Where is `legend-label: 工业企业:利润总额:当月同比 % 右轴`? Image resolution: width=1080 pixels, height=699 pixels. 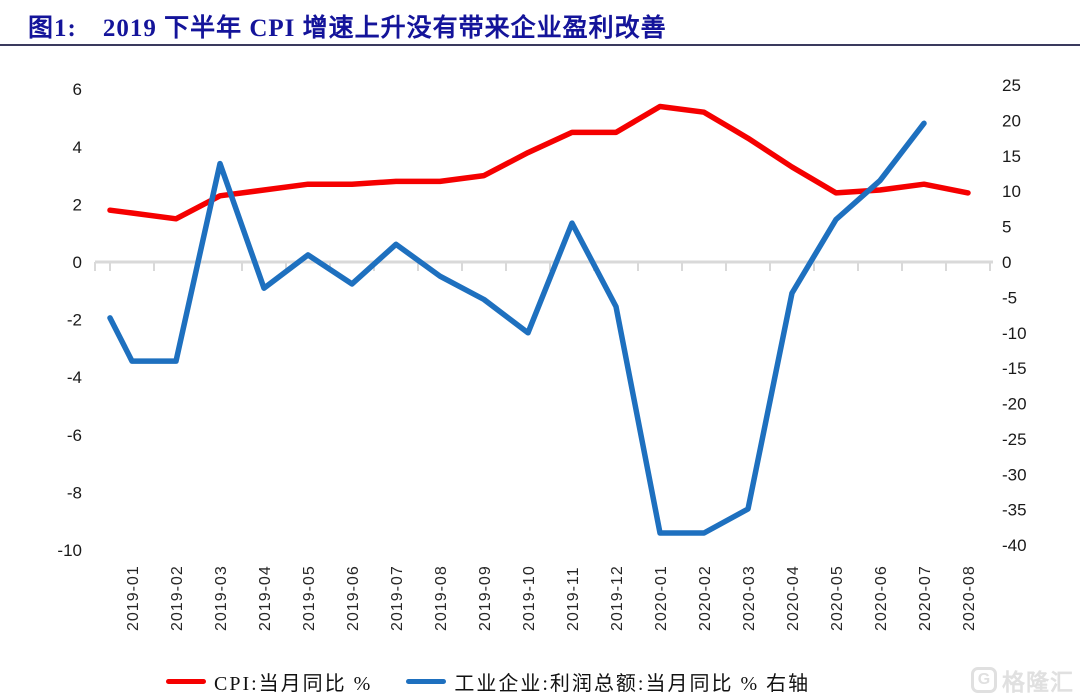
legend-label: 工业企业:利润总额:当月同比 % 右轴 is located at coordinates (632, 684).